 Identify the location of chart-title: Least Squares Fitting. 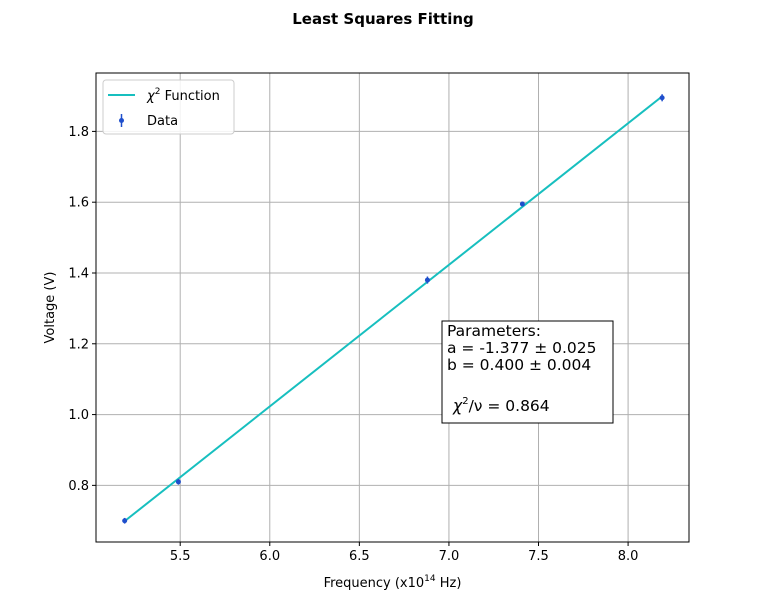
(383, 19).